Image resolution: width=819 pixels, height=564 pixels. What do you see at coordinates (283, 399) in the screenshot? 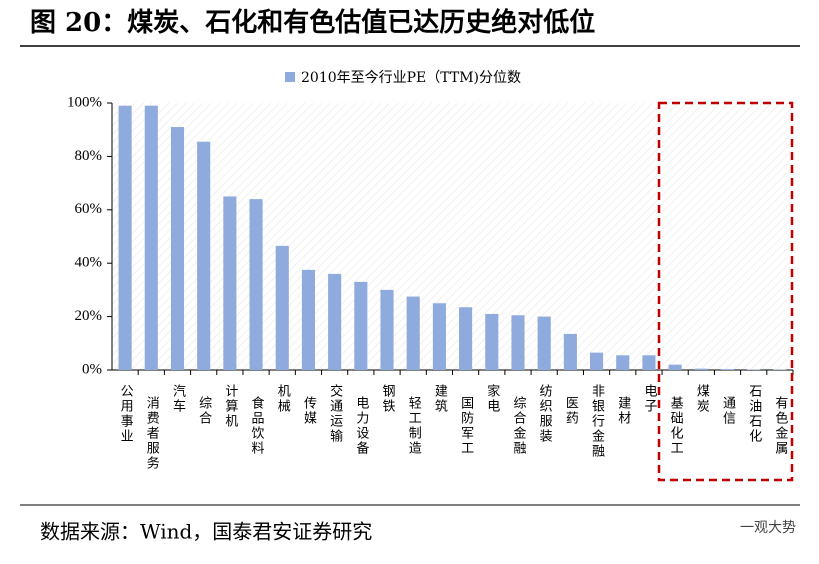
I see `x-tick-label: 机械` at bounding box center [283, 399].